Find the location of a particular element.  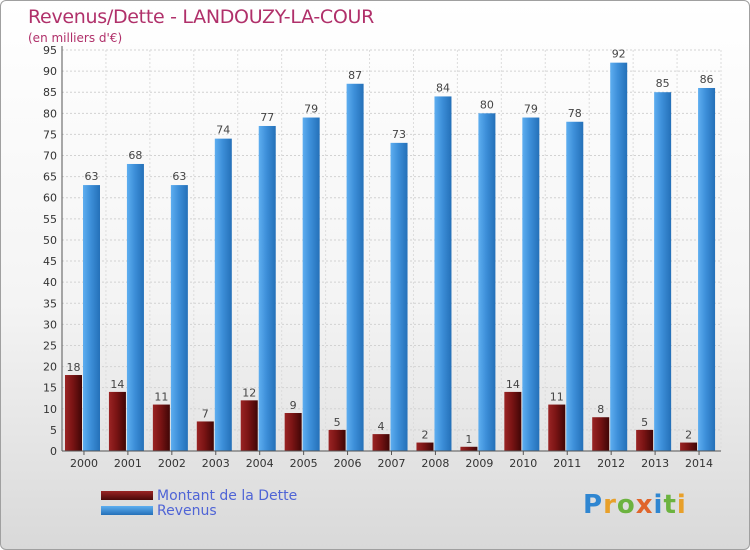

x-tick-label: 2009 is located at coordinates (479, 463).